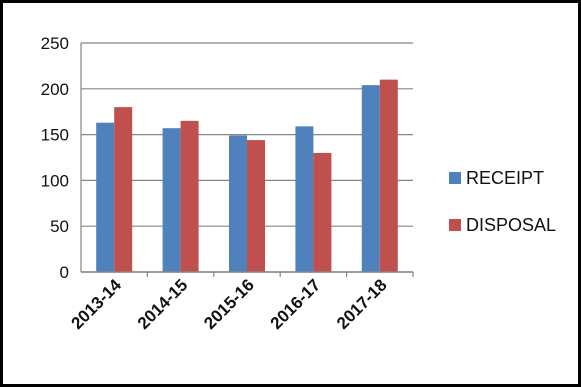  What do you see at coordinates (59, 226) in the screenshot?
I see `y-tick-label: 50` at bounding box center [59, 226].